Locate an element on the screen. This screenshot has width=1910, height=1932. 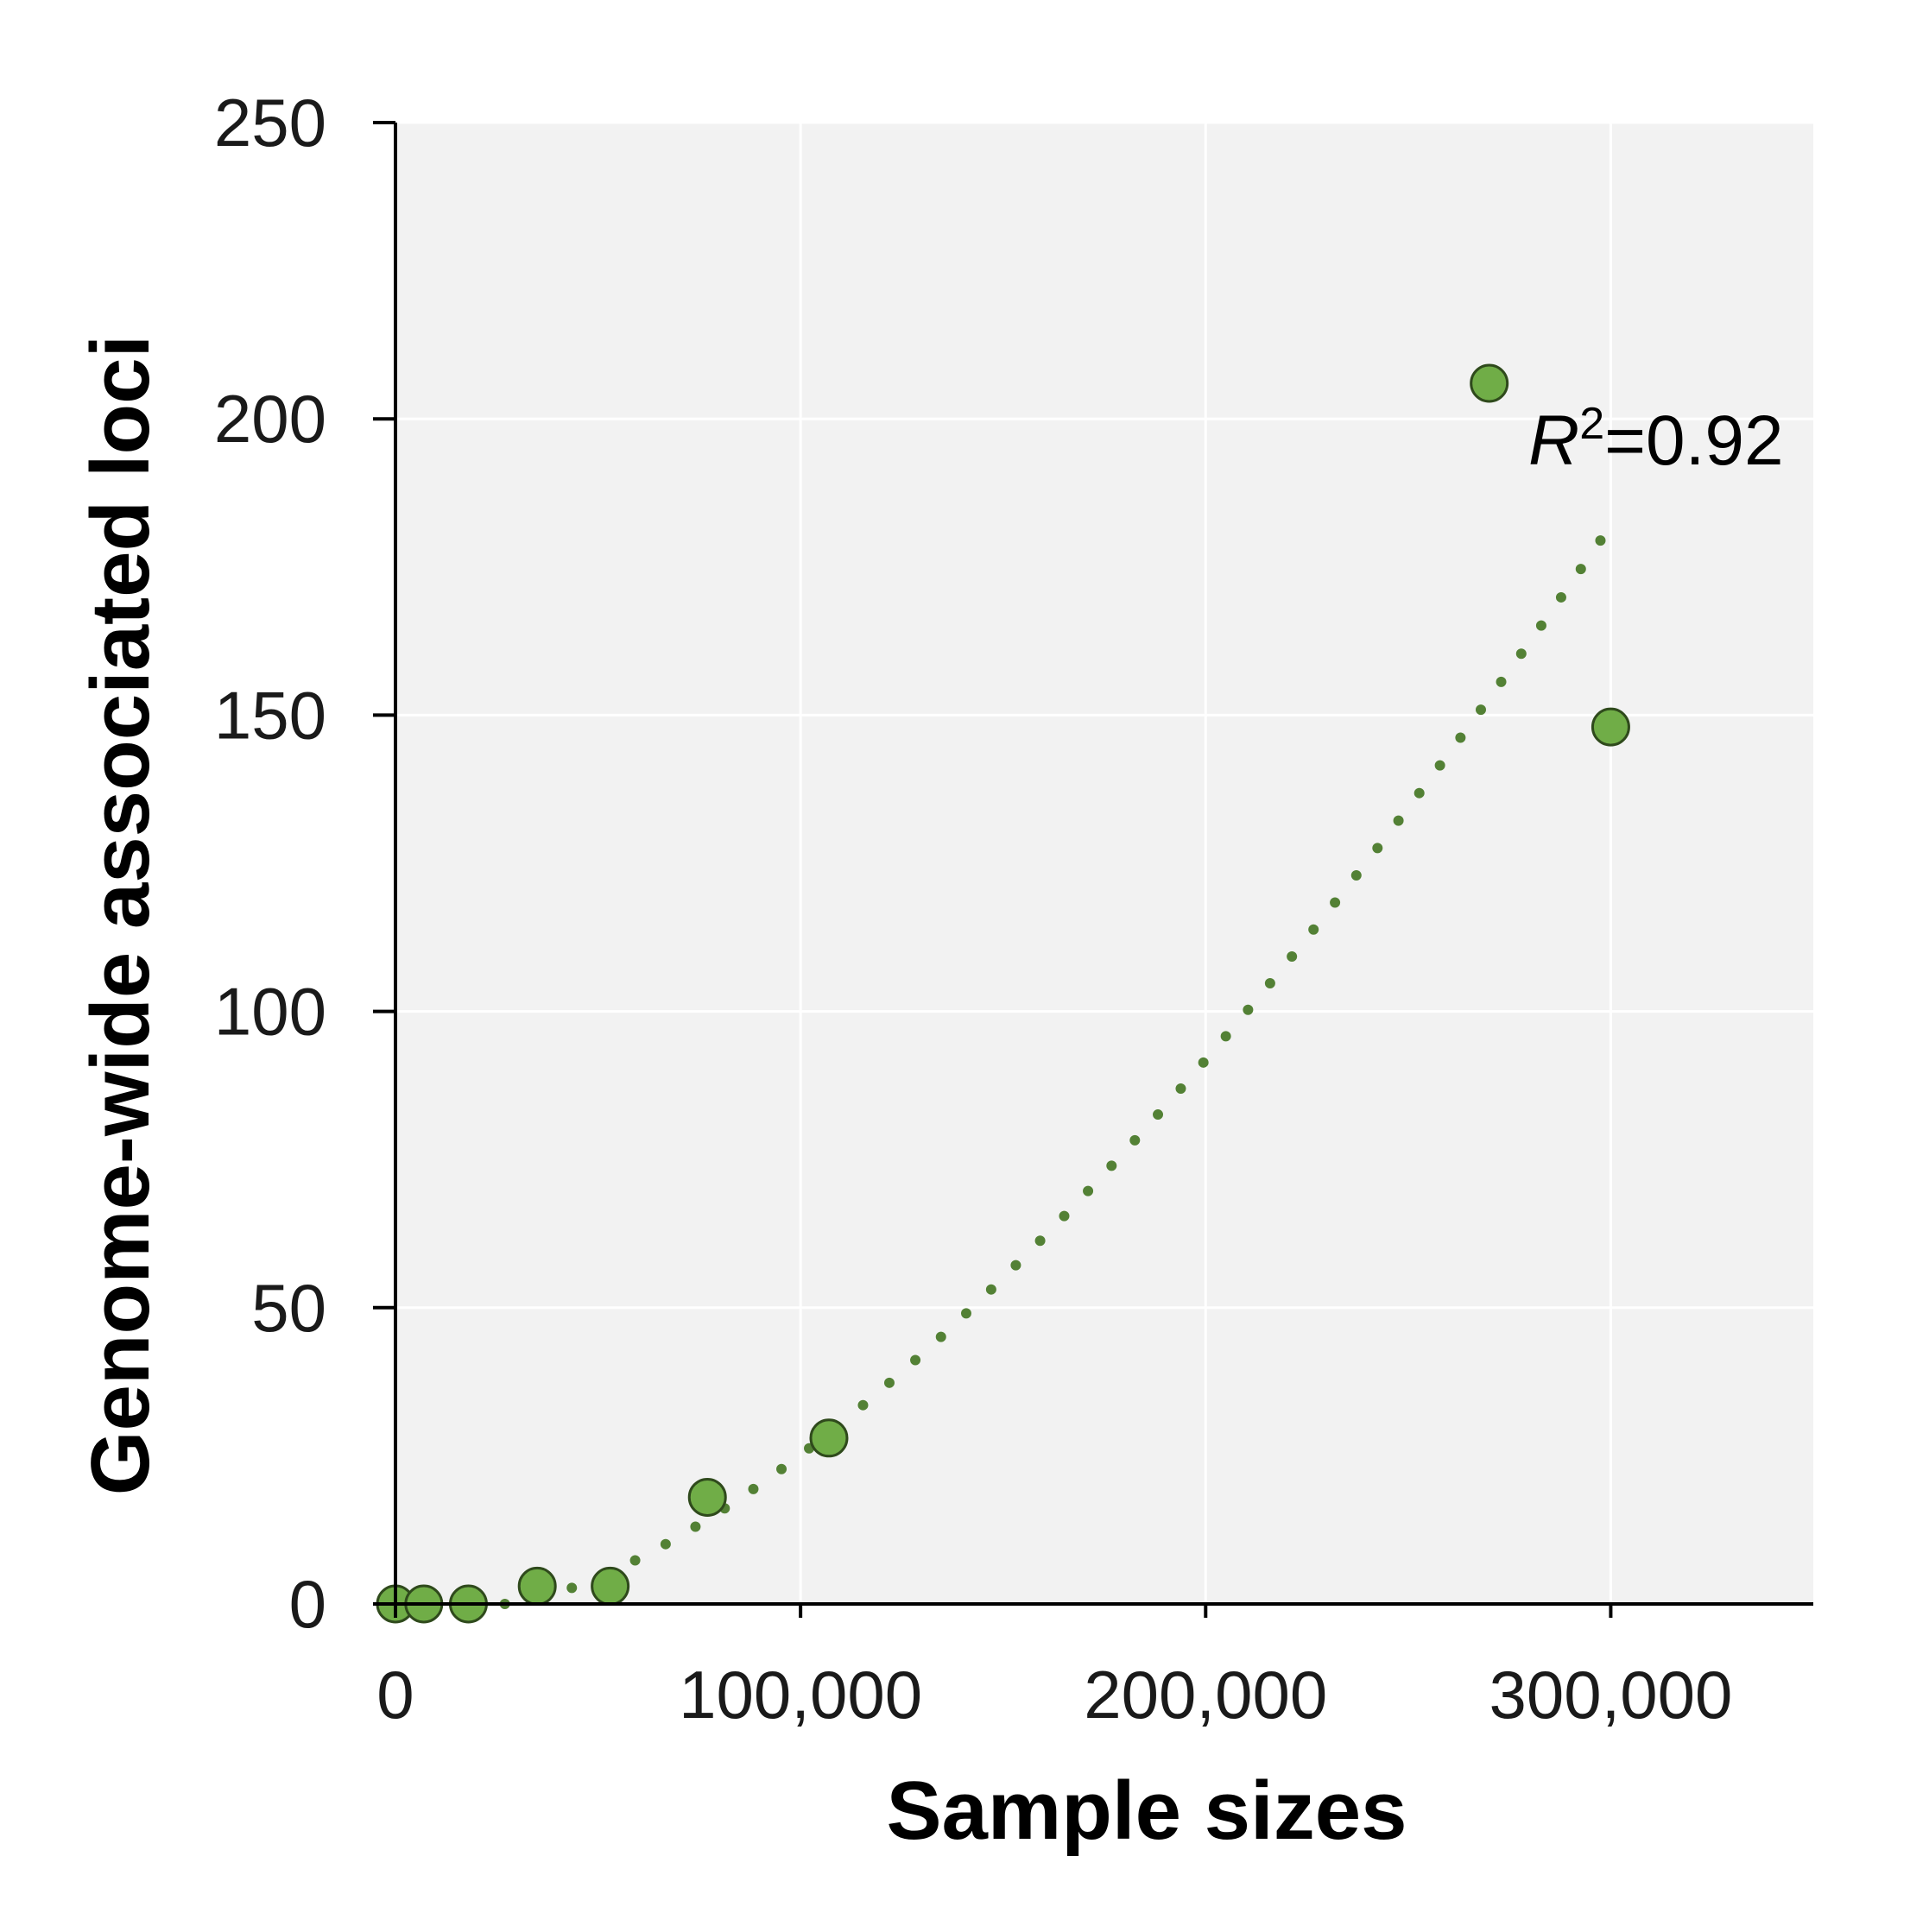
x-axis-title: Sample sizes is located at coordinates (1147, 1811).